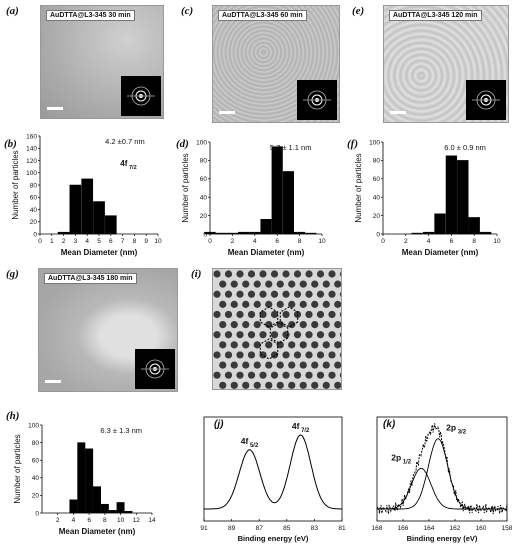 The width and height of the screenshot is (513, 550). Describe the element at coordinates (31, 173) in the screenshot. I see `y-tick-label: 100` at that location.